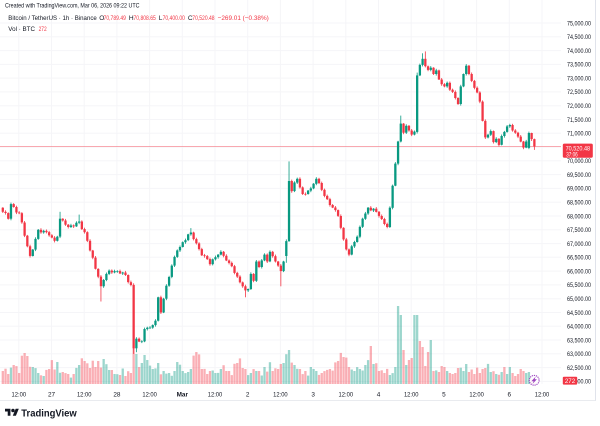  What do you see at coordinates (579, 368) in the screenshot?
I see `svg-text: 62,500.00` at bounding box center [579, 368].